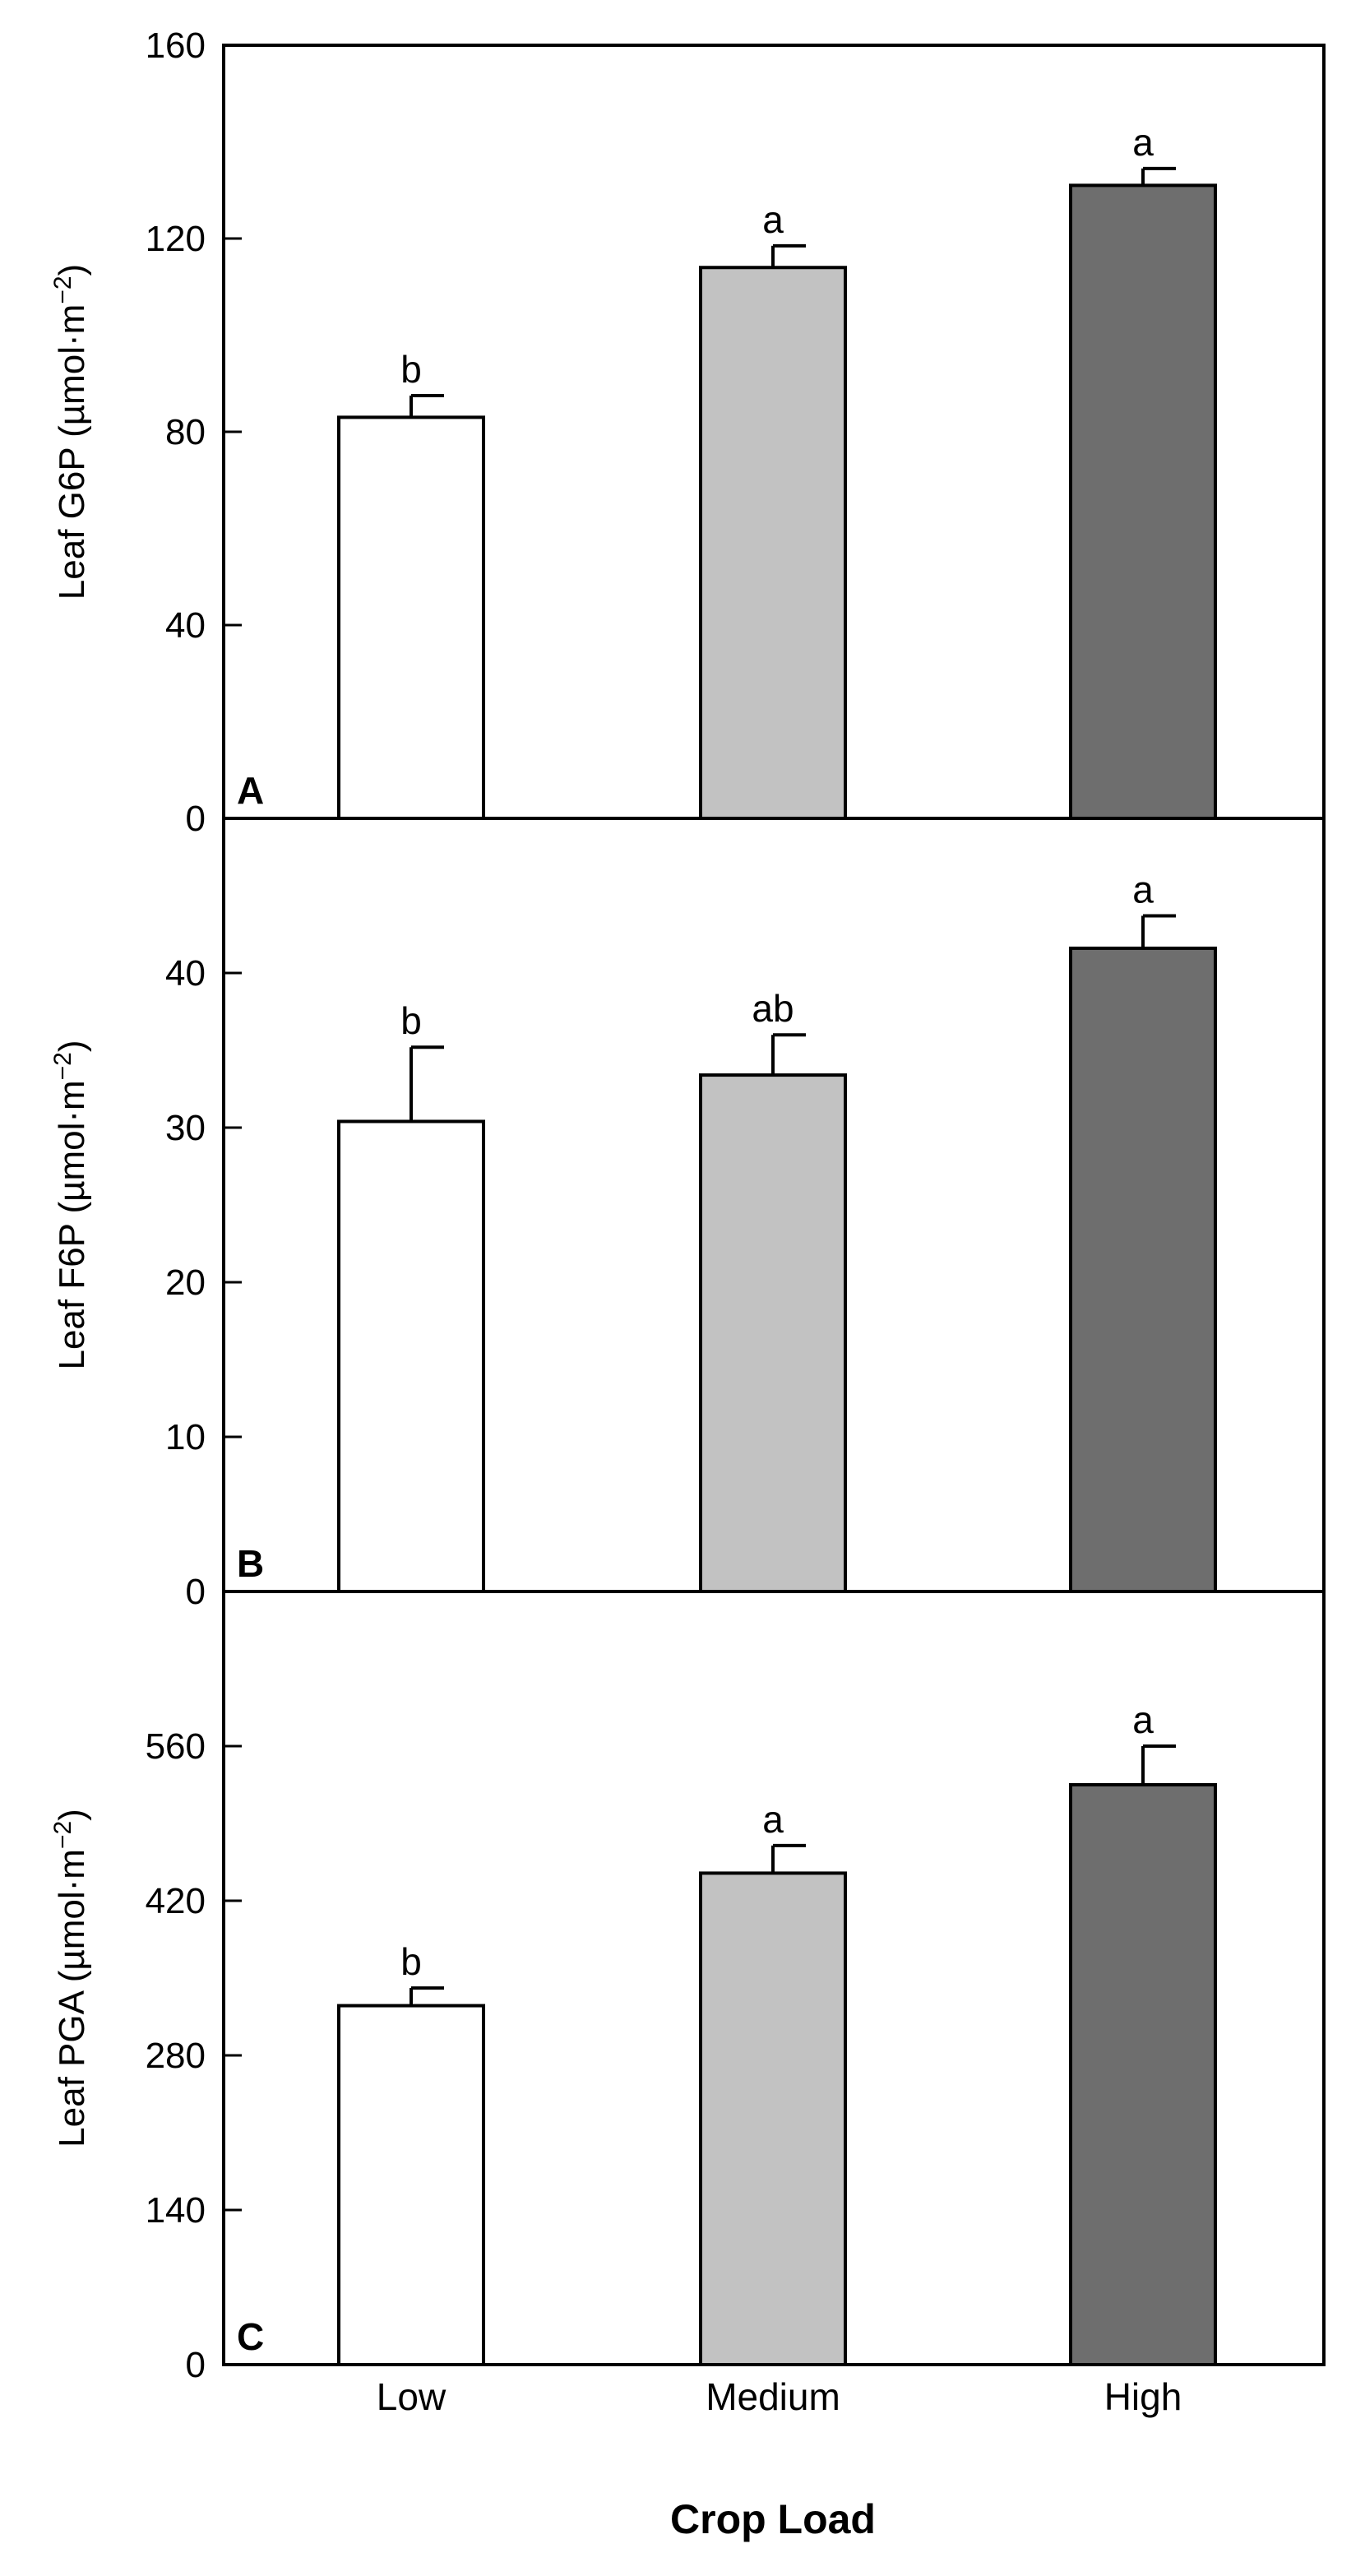  I want to click on panel-b-sig-letter-high: a, so click(1143, 889).